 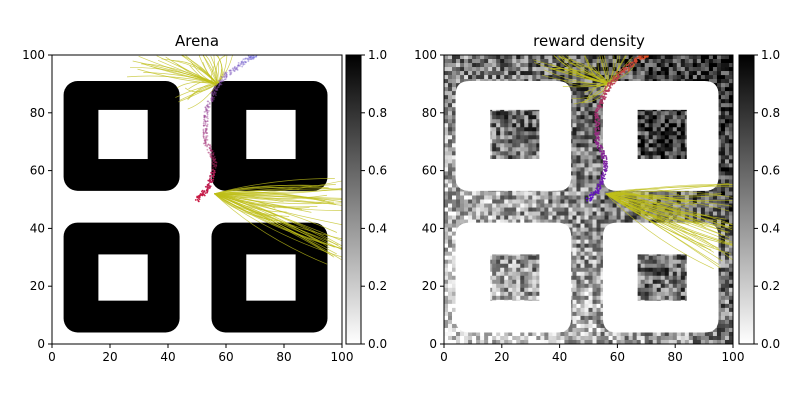 I want to click on sampled-trajectory-line, so click(x=197, y=85).